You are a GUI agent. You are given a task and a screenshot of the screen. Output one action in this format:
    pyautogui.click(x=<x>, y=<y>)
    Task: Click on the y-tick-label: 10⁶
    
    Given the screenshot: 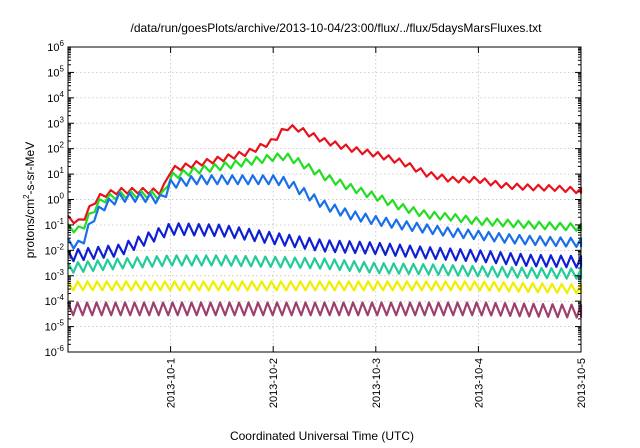 What is the action you would take?
    pyautogui.click(x=55, y=46)
    